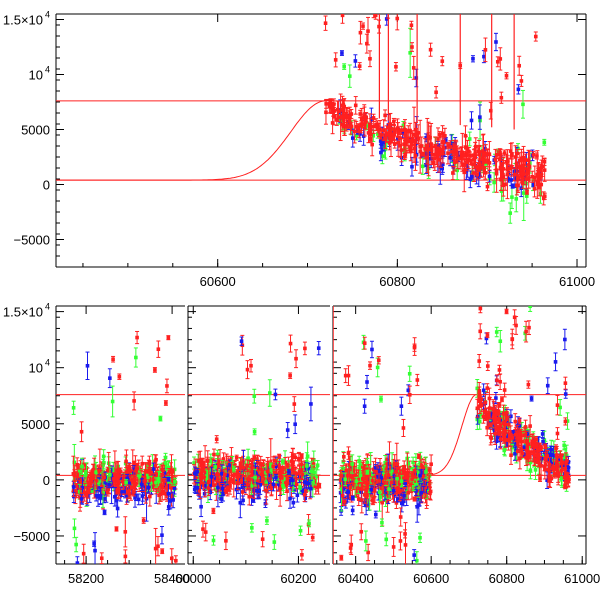 Image resolution: width=600 pixels, height=605 pixels. I want to click on top-ytick-label-15000: 1.5×10, so click(23, 20).